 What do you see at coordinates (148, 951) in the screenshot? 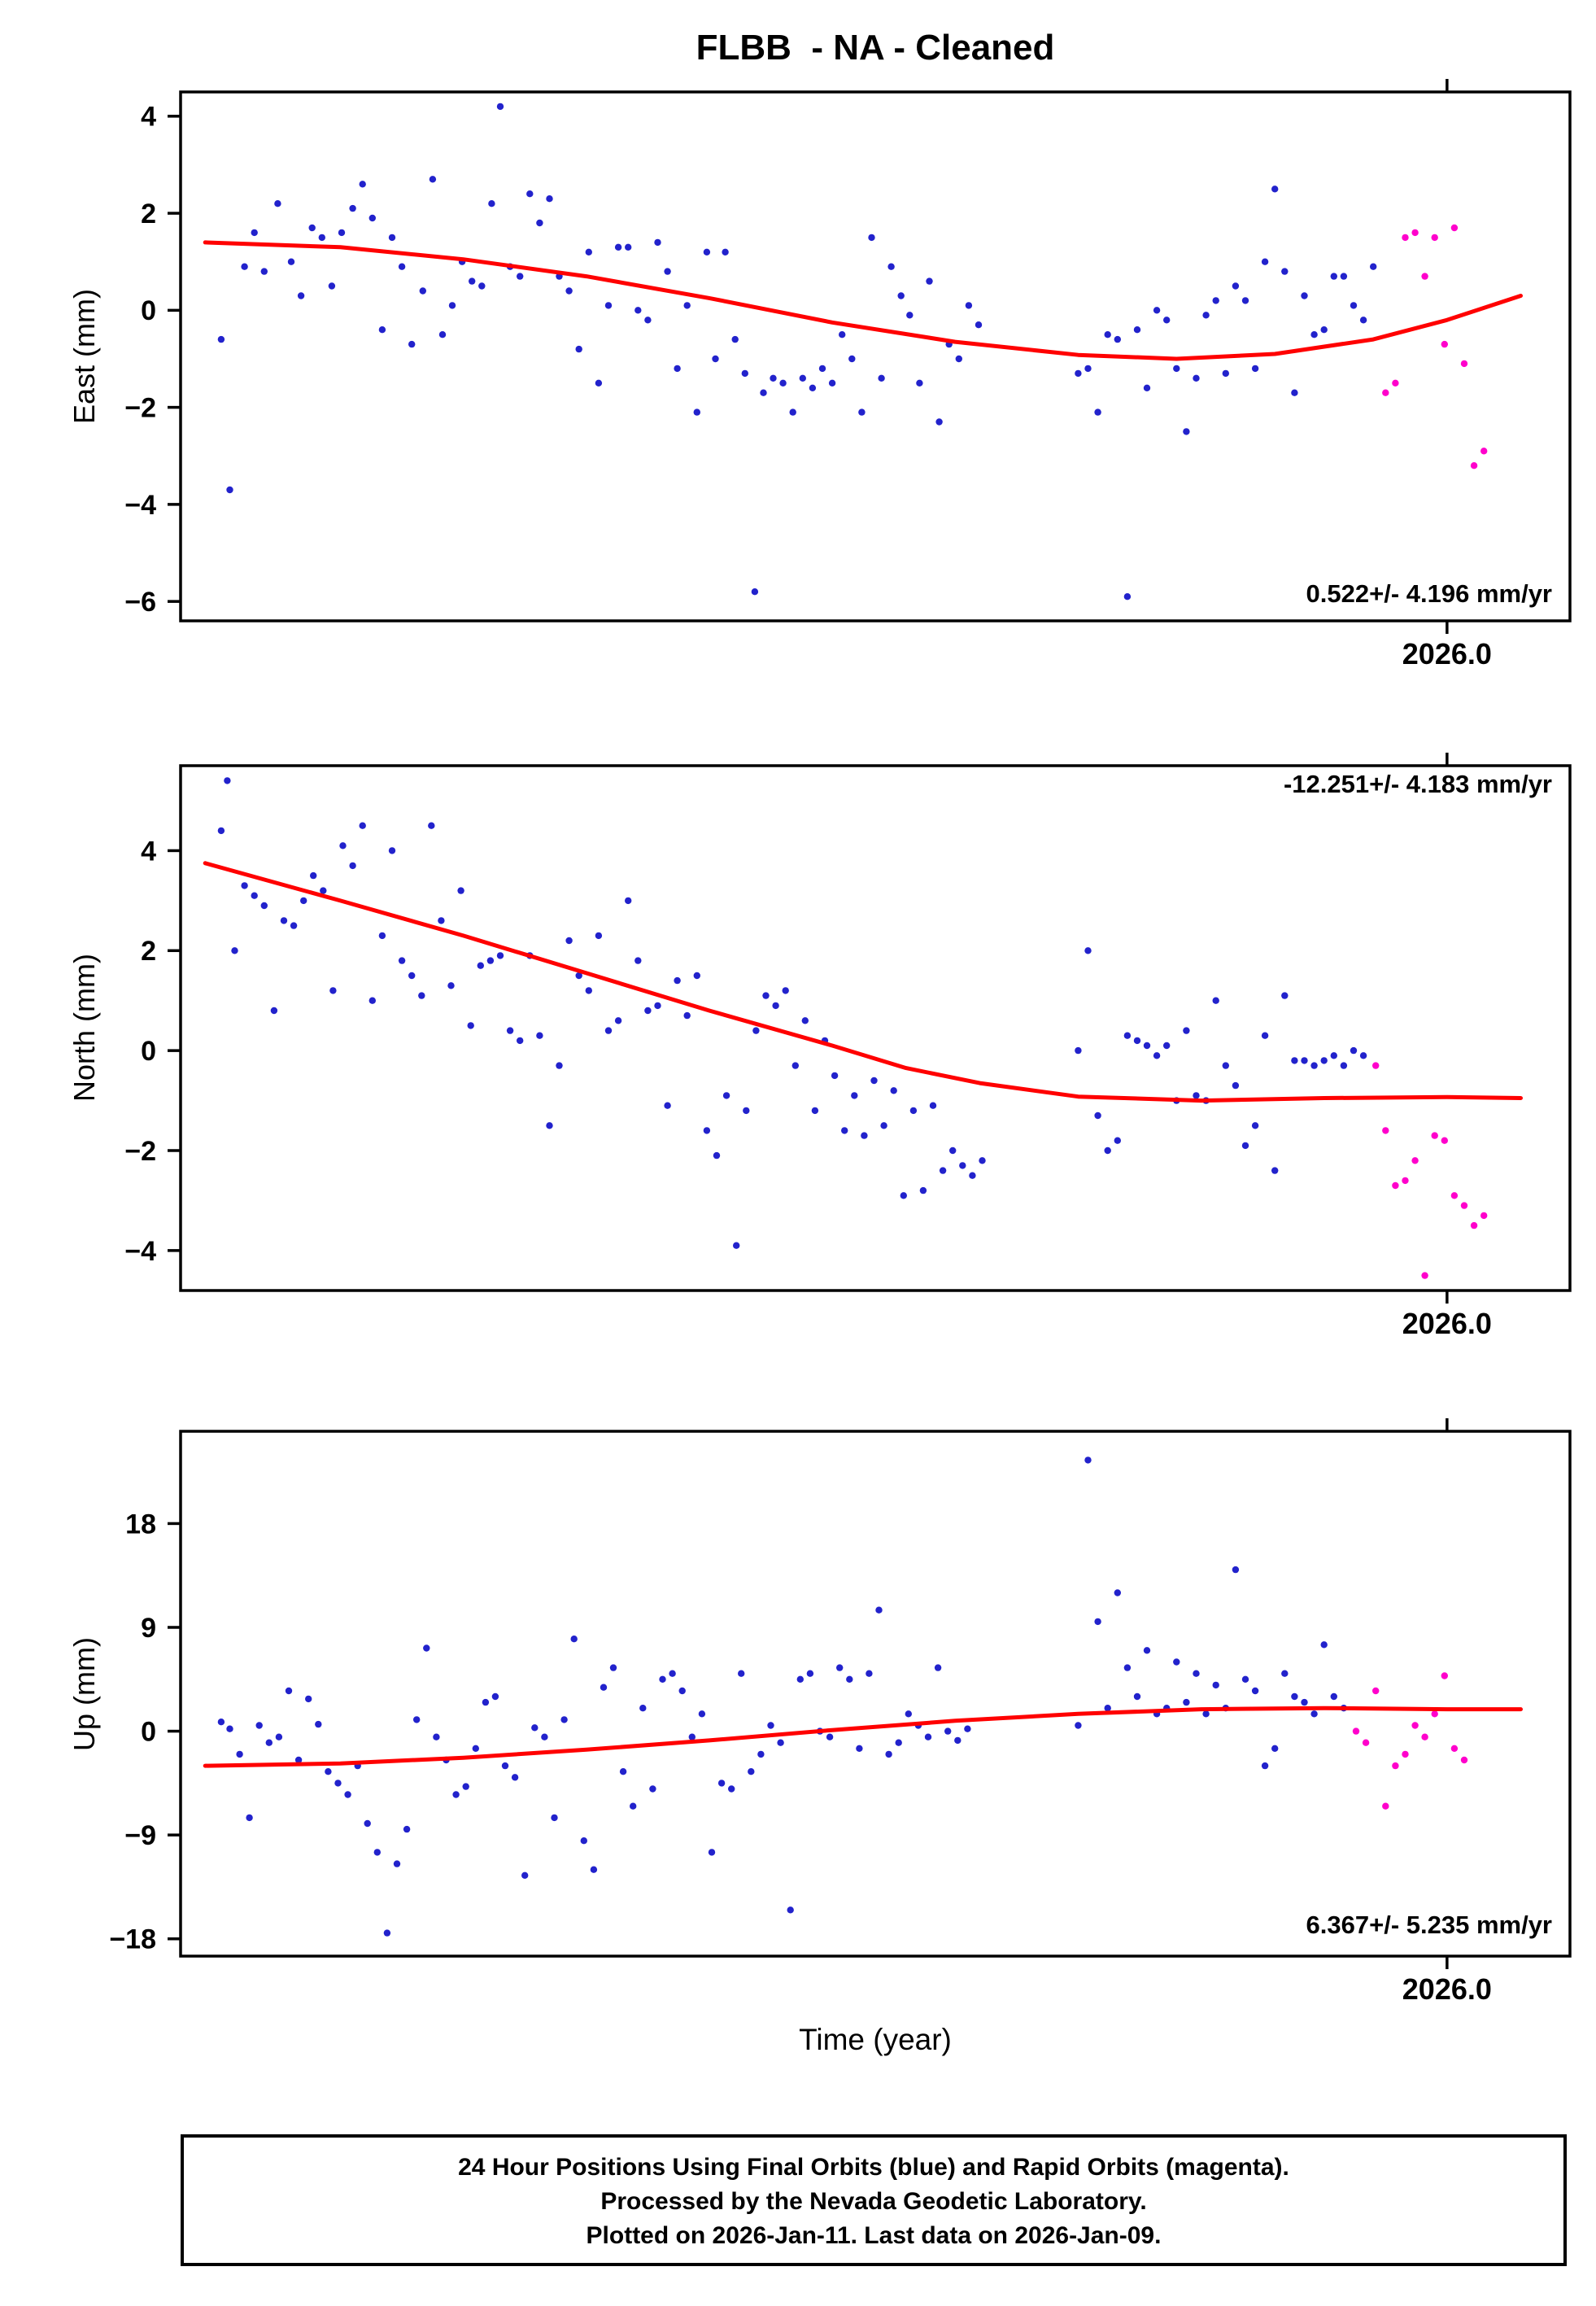
I see `y-tick-label: 2` at bounding box center [148, 951].